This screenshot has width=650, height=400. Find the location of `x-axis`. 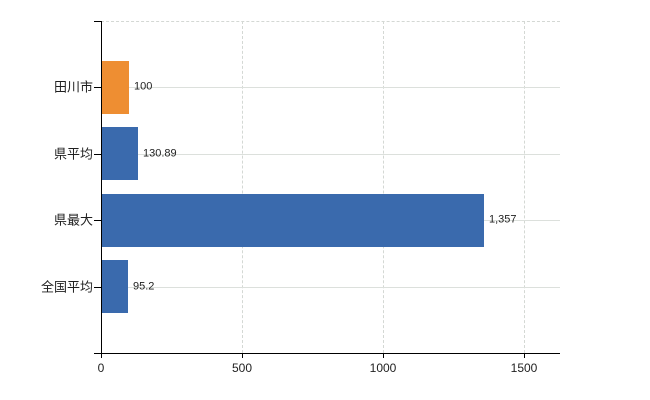

x-axis is located at coordinates (327, 353).